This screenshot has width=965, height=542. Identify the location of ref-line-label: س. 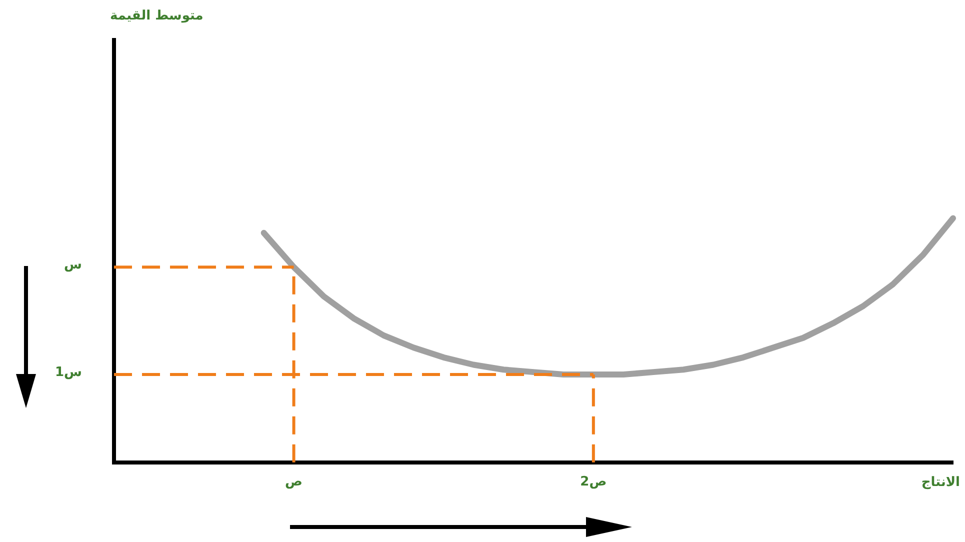
(73, 264).